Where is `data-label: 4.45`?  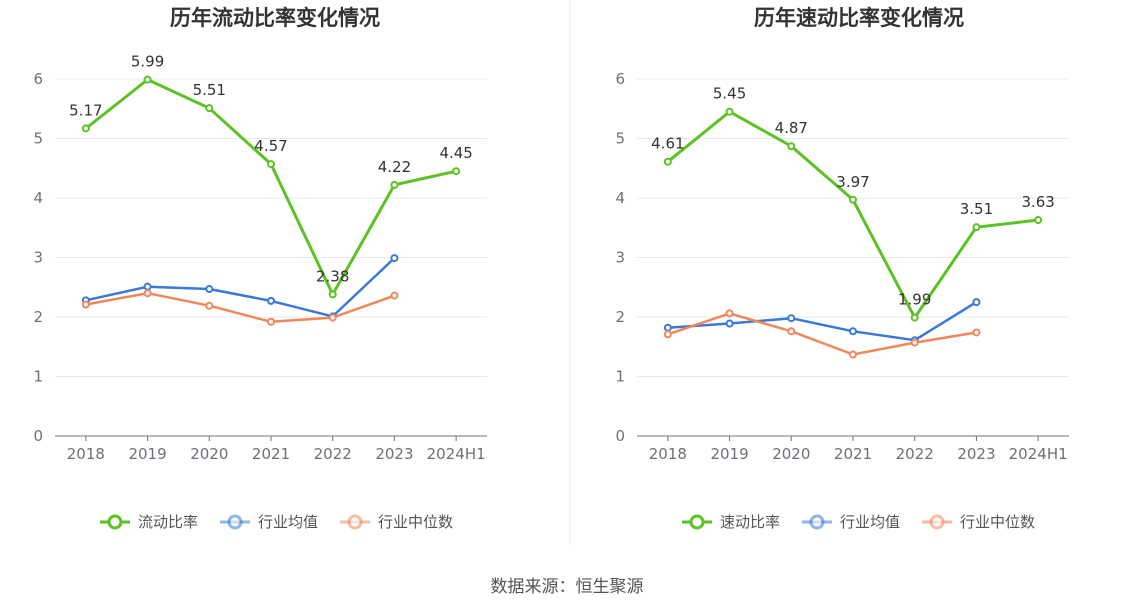
data-label: 4.45 is located at coordinates (455, 153).